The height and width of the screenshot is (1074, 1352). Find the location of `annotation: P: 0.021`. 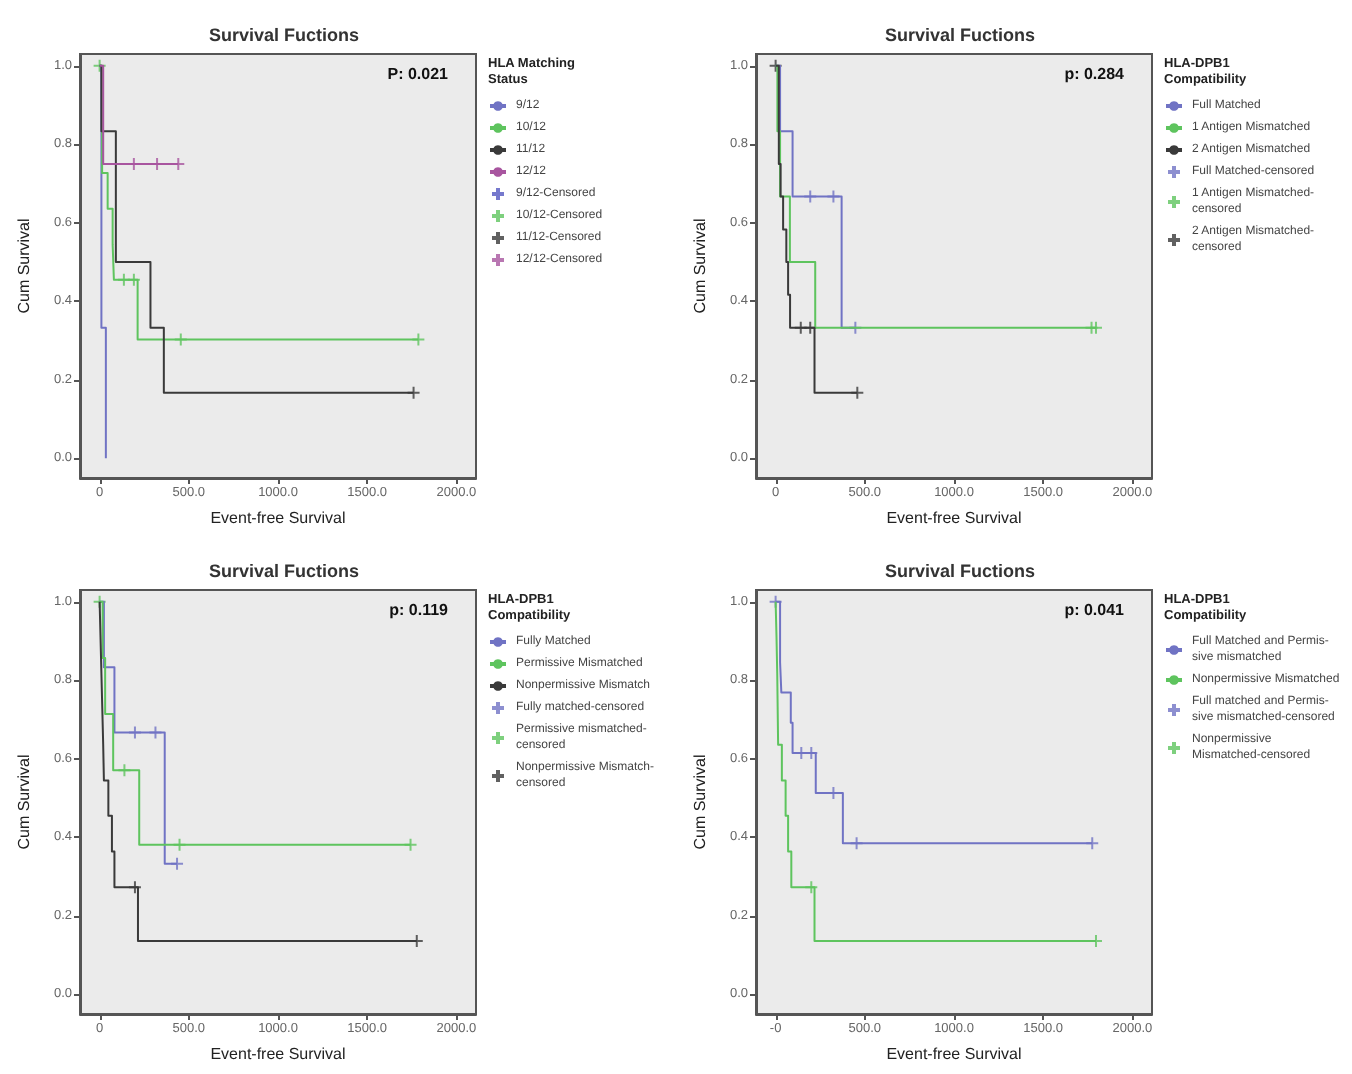

annotation: P: 0.021 is located at coordinates (418, 74).